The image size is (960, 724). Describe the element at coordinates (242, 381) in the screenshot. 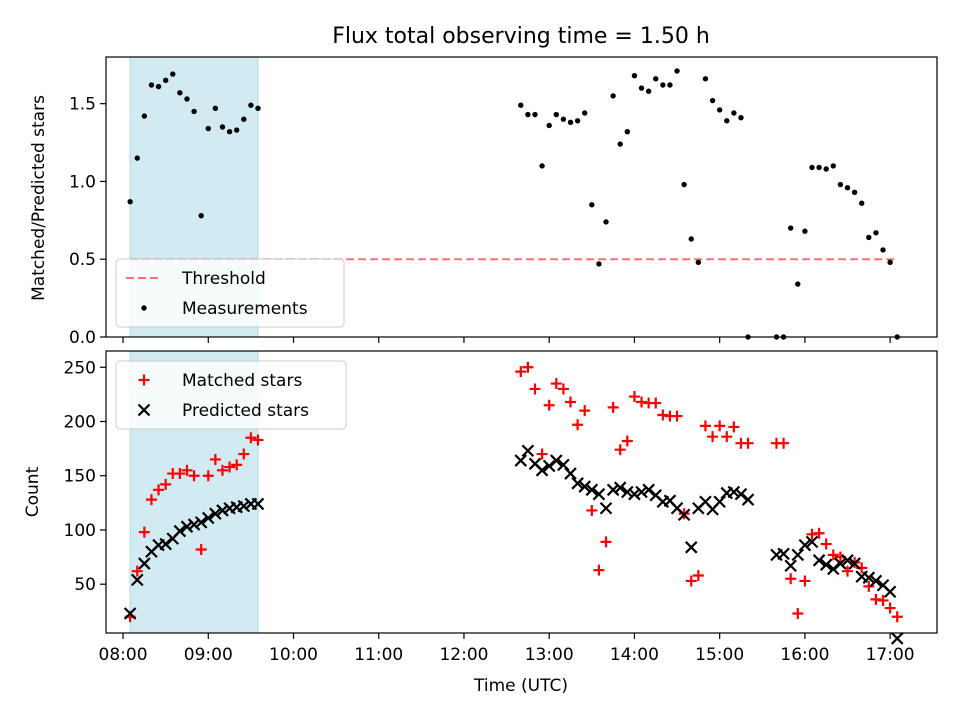

I see `legend-label: Matched stars` at that location.